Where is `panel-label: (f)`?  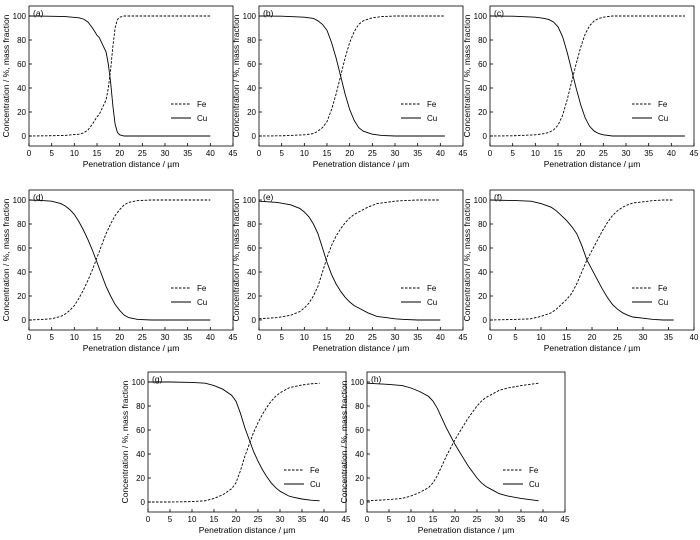
panel-label: (f) is located at coordinates (498, 197).